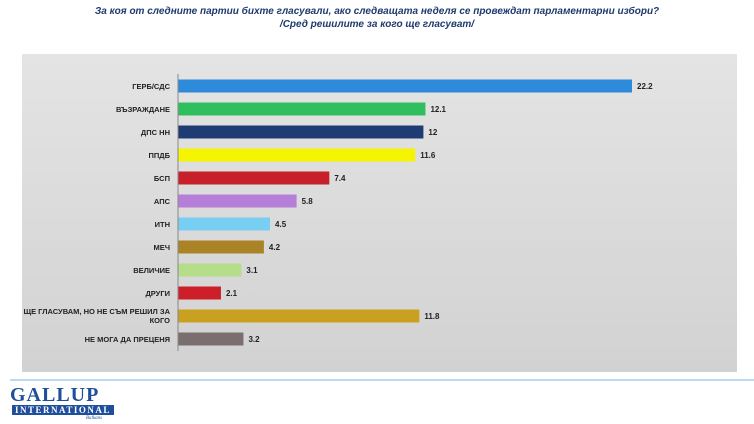 This screenshot has width=754, height=424. What do you see at coordinates (645, 86) in the screenshot?
I see `value-label: 22.2` at bounding box center [645, 86].